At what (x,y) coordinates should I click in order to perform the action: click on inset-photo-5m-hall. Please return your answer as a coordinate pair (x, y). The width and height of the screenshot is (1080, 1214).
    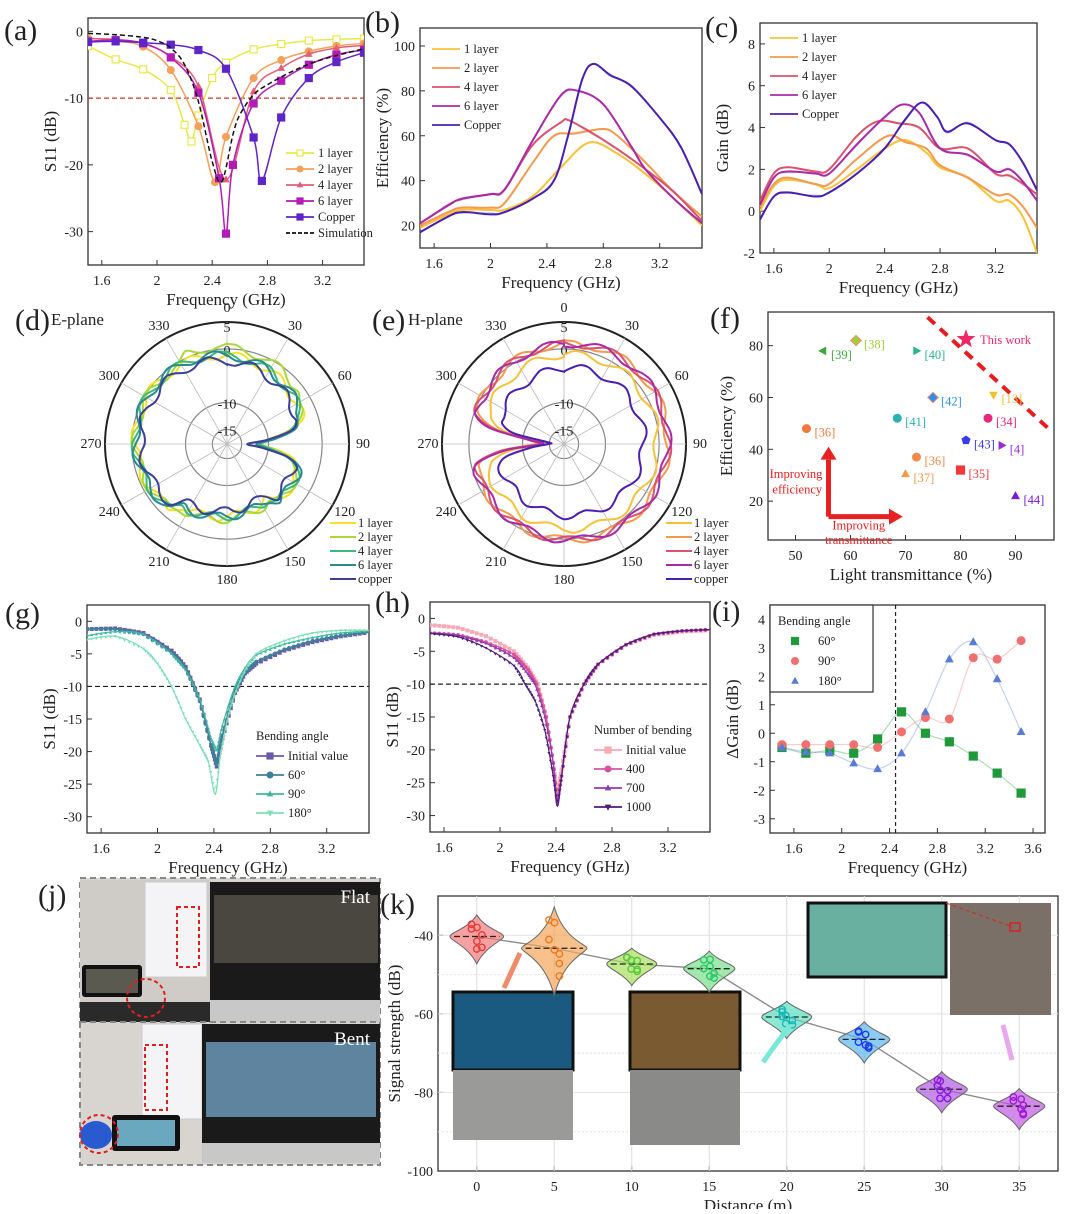
    Looking at the image, I should click on (513, 1105).